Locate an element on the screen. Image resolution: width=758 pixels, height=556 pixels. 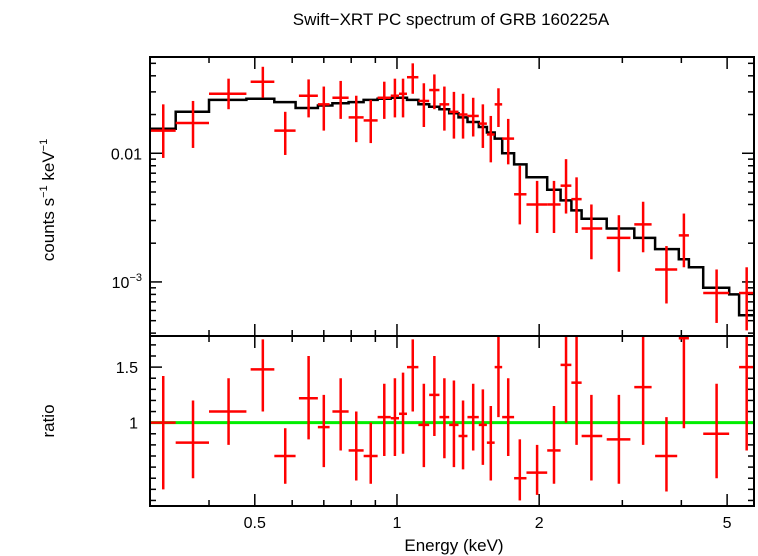
y-tick-label: 1.5 is located at coordinates (127, 368).